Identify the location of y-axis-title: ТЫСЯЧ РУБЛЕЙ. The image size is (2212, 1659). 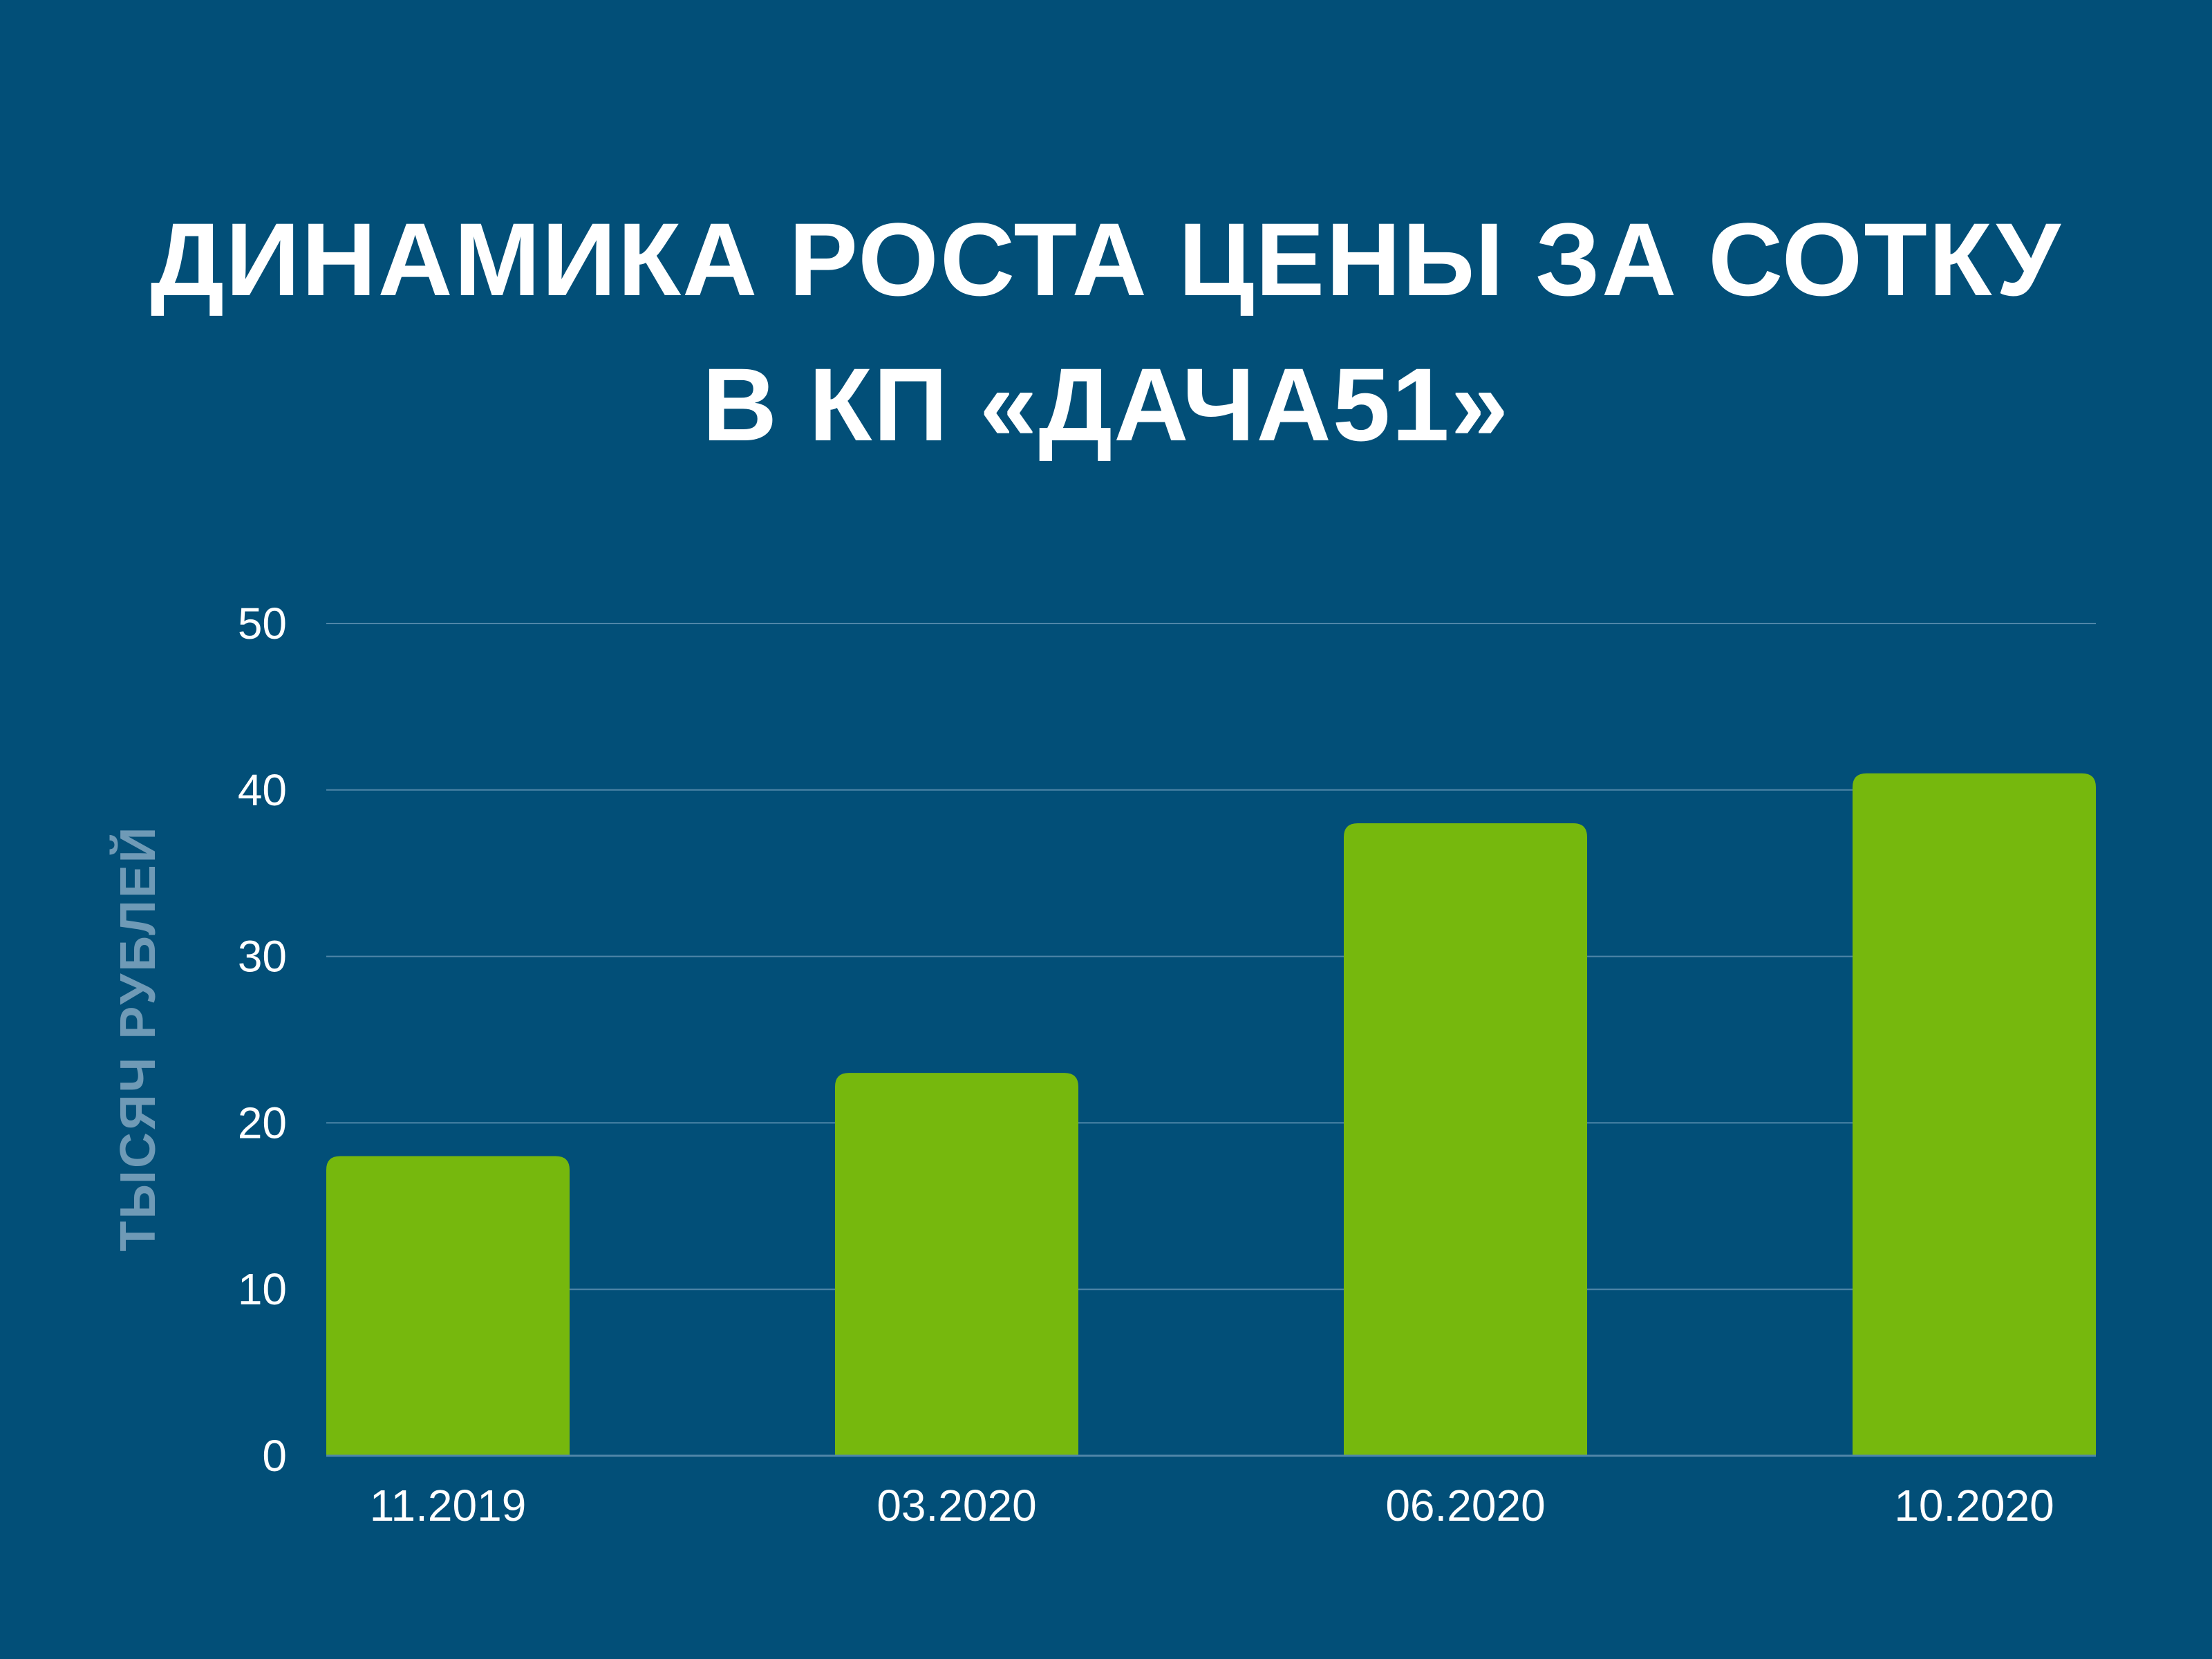
(138, 1038).